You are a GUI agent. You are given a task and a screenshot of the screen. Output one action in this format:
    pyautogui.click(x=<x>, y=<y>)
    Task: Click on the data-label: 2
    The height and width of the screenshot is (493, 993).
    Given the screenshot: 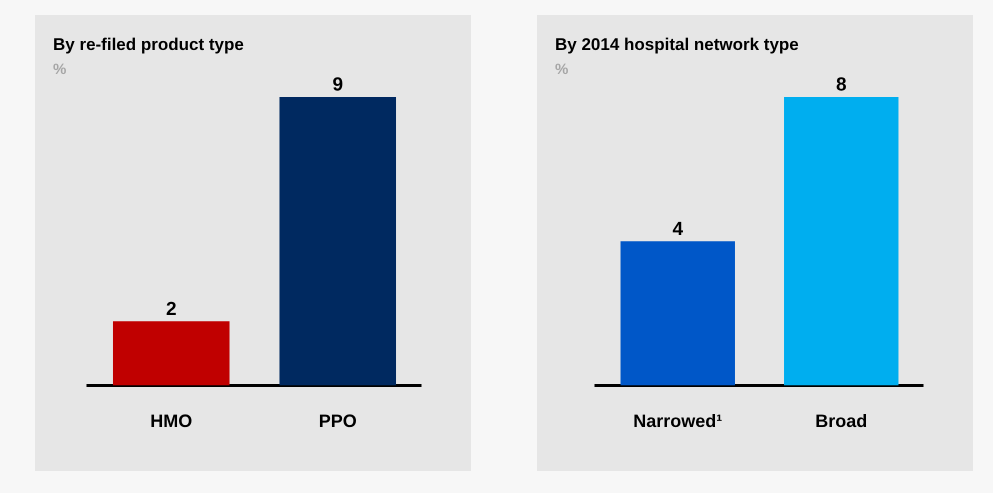 What is the action you would take?
    pyautogui.click(x=171, y=309)
    